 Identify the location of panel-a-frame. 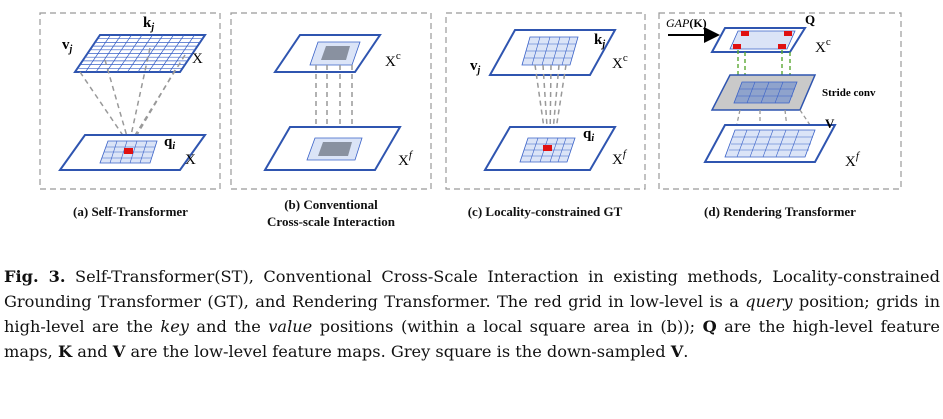
(130, 101).